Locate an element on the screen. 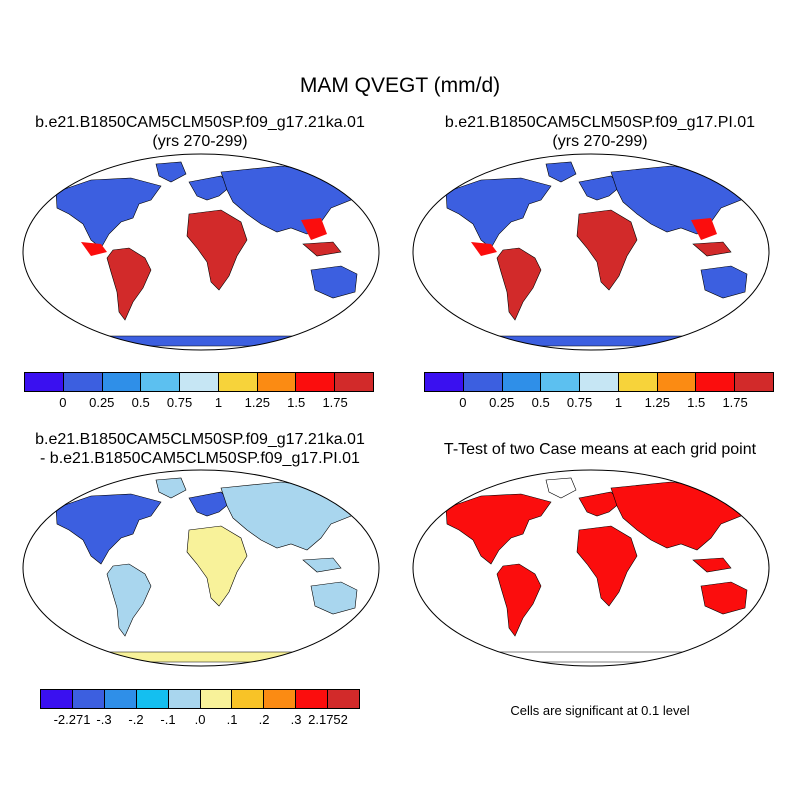  map-ttest-svg is located at coordinates (591, 568).